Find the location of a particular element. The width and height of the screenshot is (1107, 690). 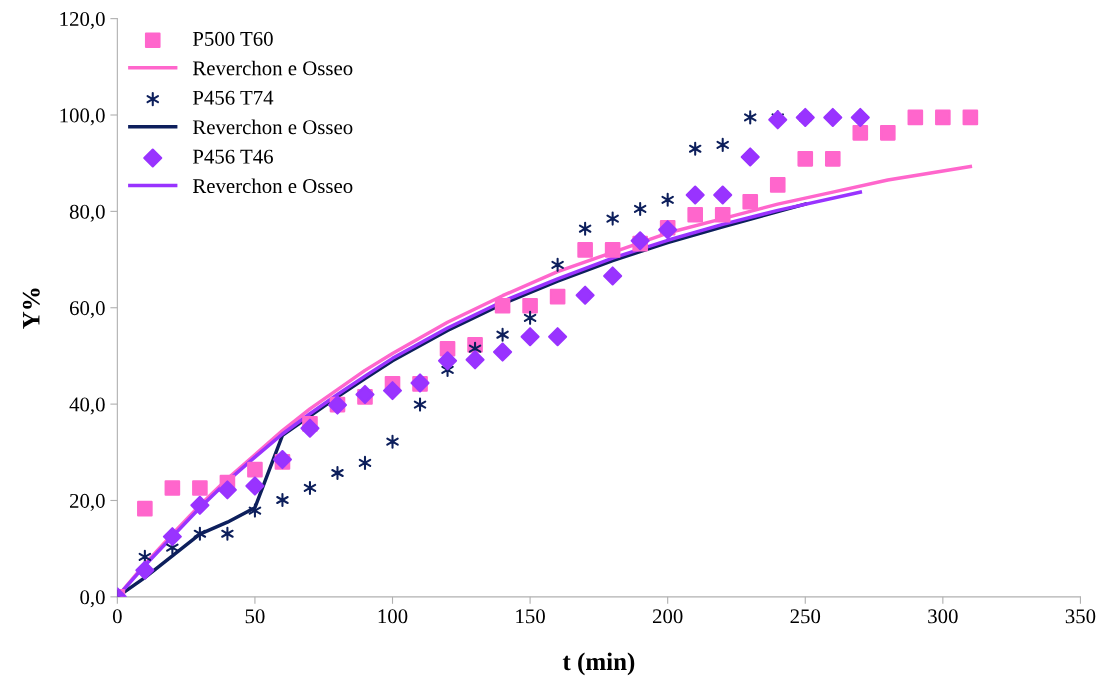

x-tick-label: 350 is located at coordinates (1080, 616).